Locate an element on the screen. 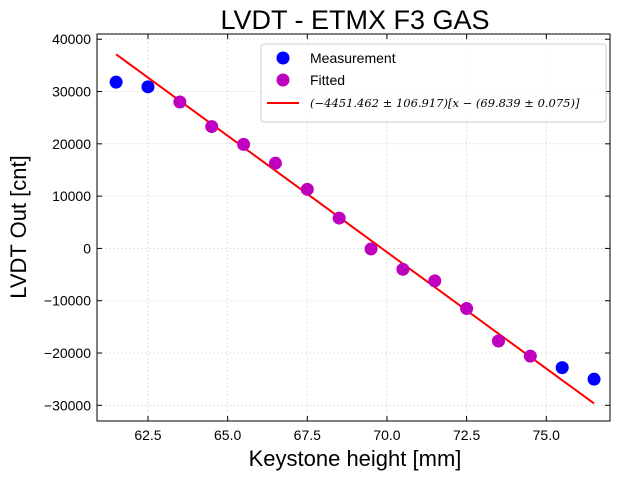 The width and height of the screenshot is (640, 480). y-tick-label: 20000 is located at coordinates (71, 144).